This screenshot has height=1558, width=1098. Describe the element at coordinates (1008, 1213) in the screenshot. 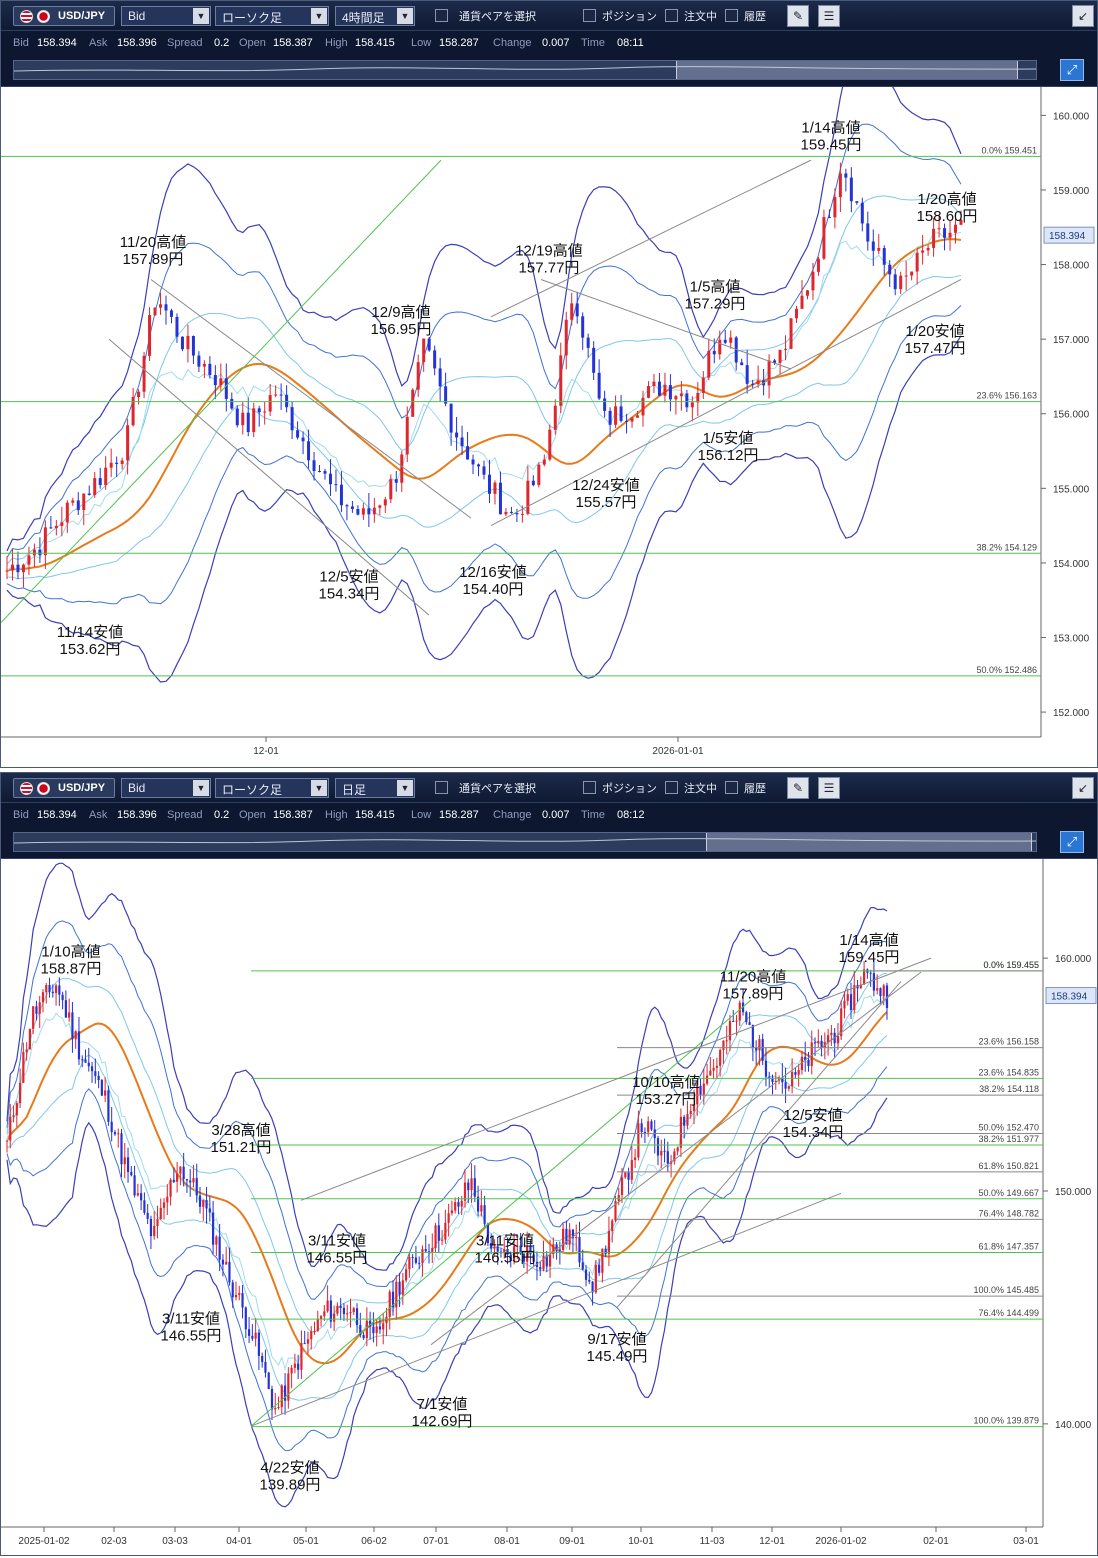

I see `fibonacci-label: 76.4% 148.782` at that location.